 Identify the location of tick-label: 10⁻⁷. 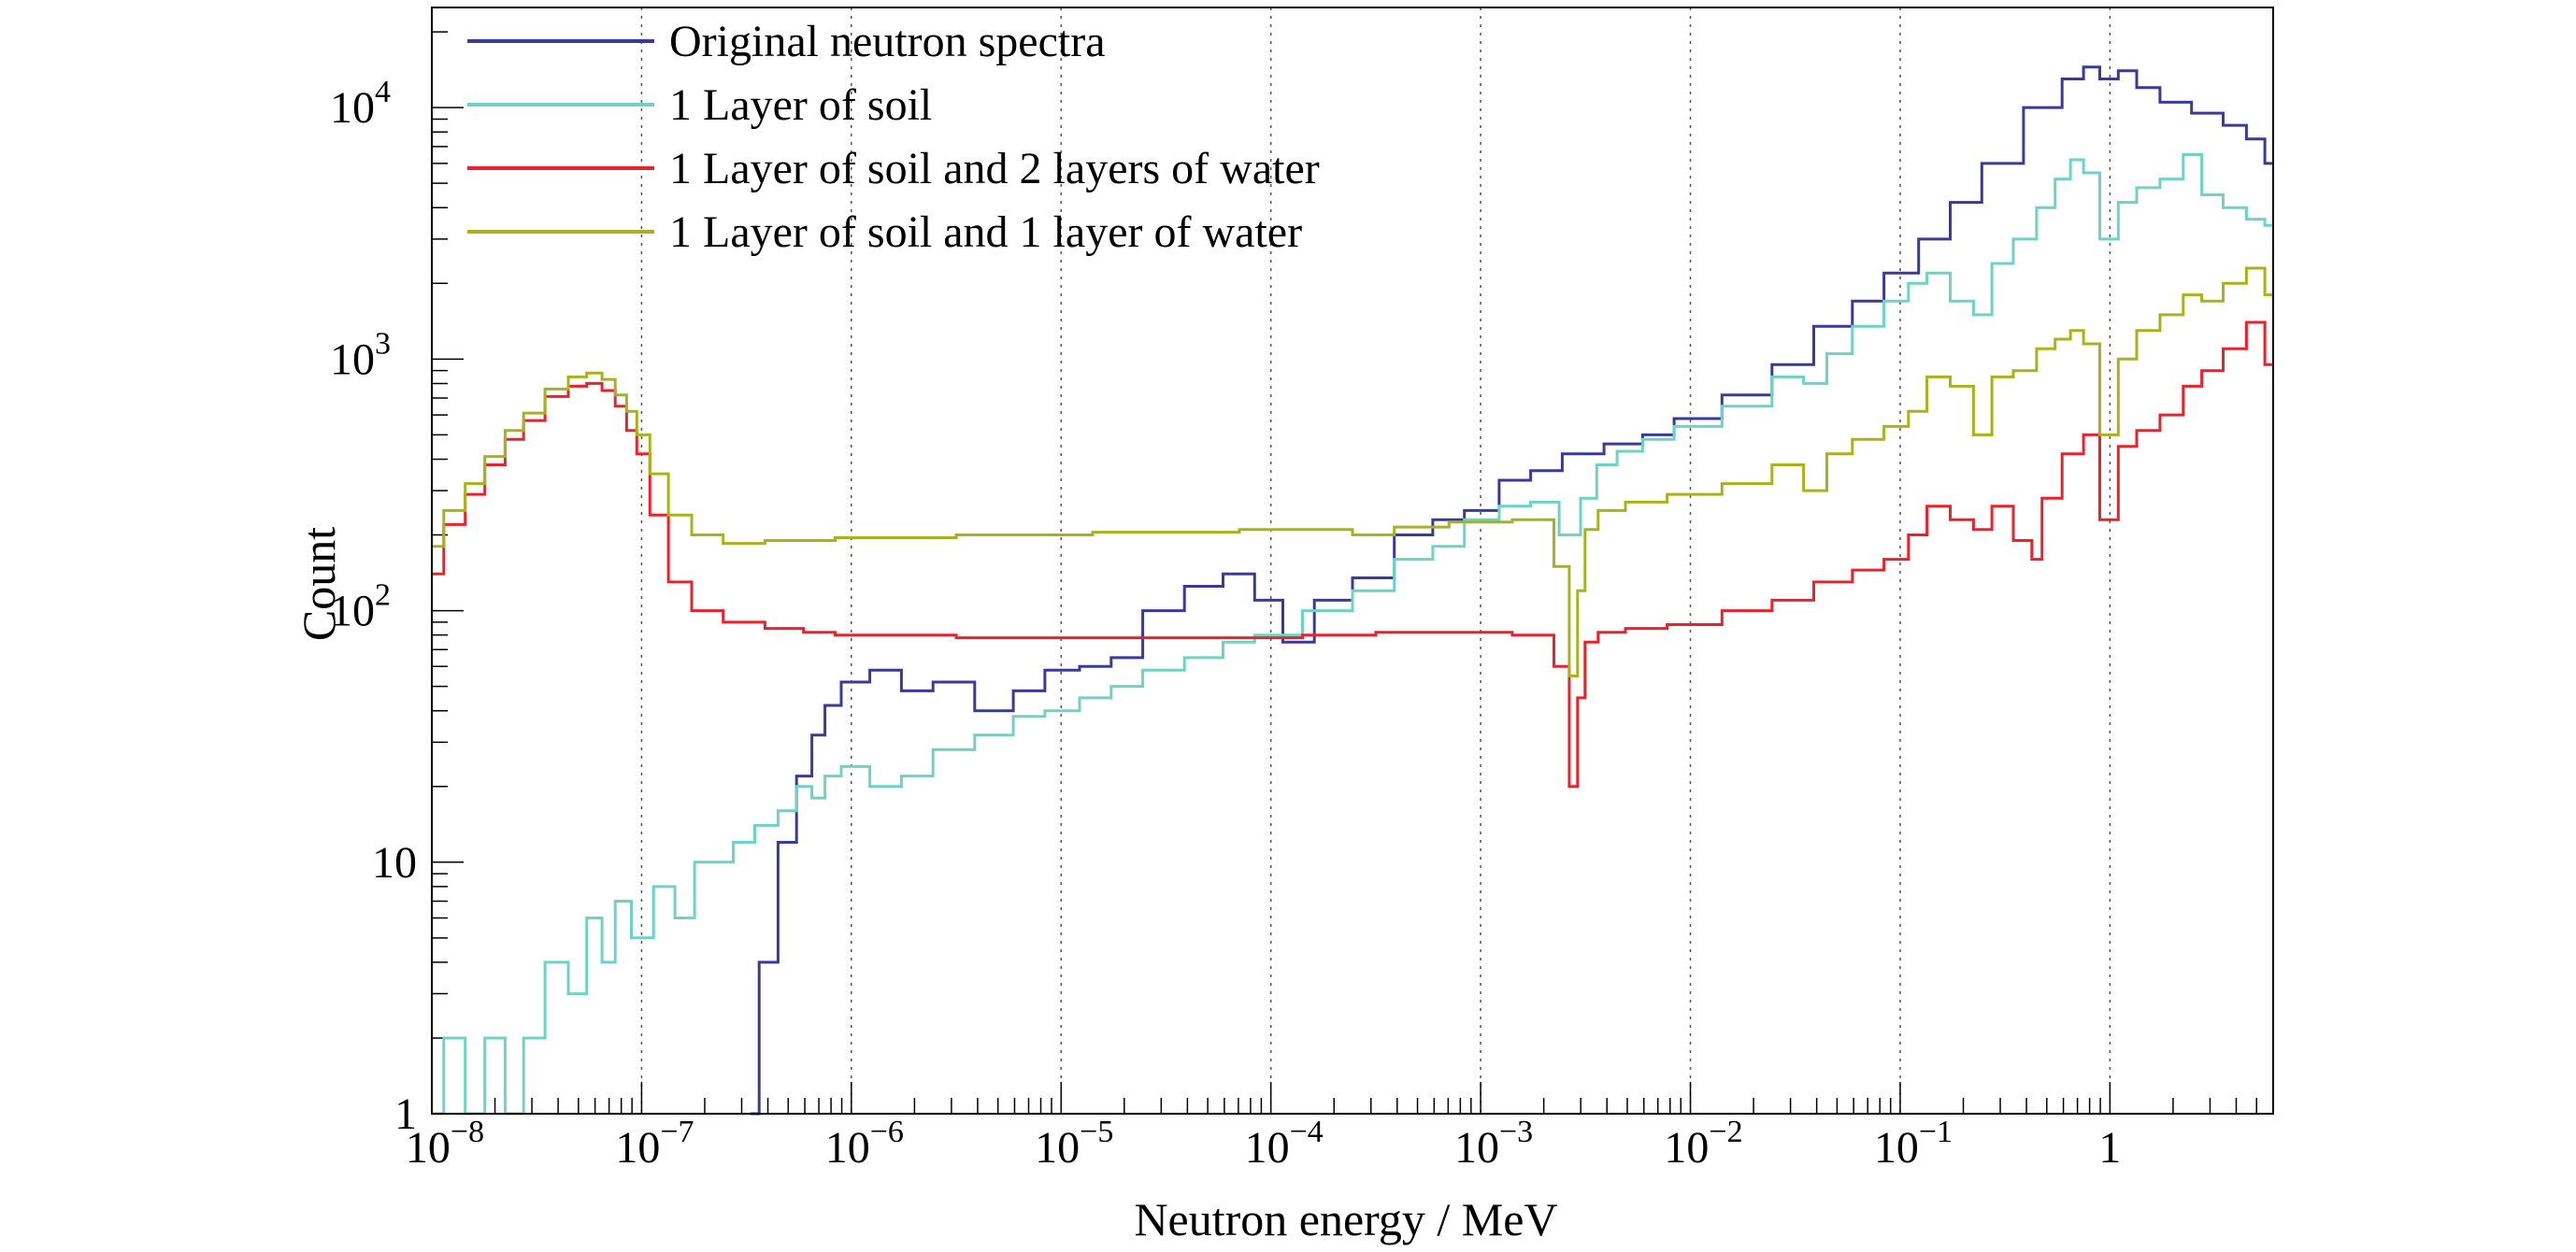
(654, 1144).